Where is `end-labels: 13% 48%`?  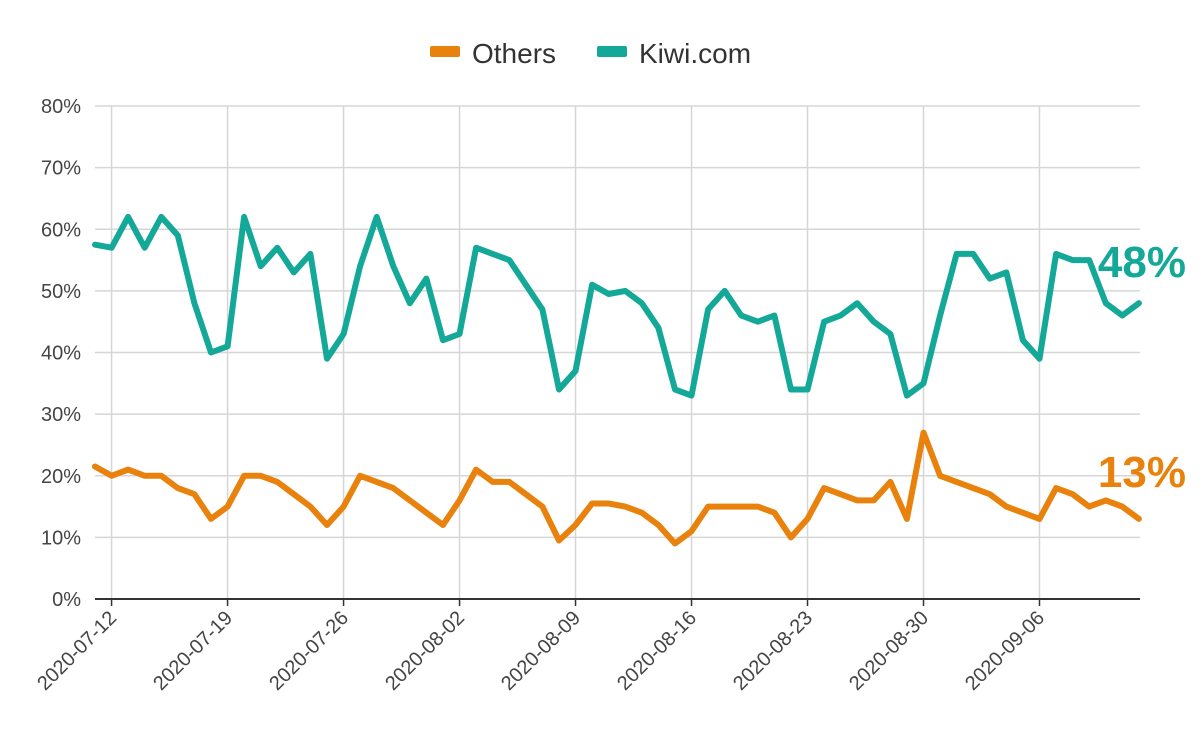 end-labels: 13% 48% is located at coordinates (1142, 367).